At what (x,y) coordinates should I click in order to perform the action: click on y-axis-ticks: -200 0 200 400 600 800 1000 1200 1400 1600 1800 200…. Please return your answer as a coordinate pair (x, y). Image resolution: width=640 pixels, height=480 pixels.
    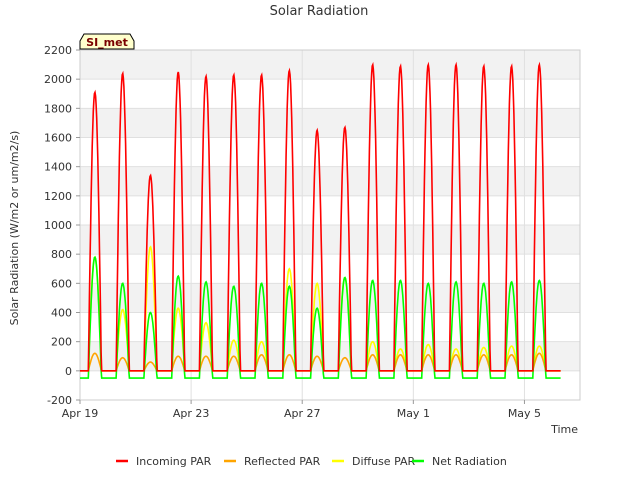
    Looking at the image, I should click on (62, 225).